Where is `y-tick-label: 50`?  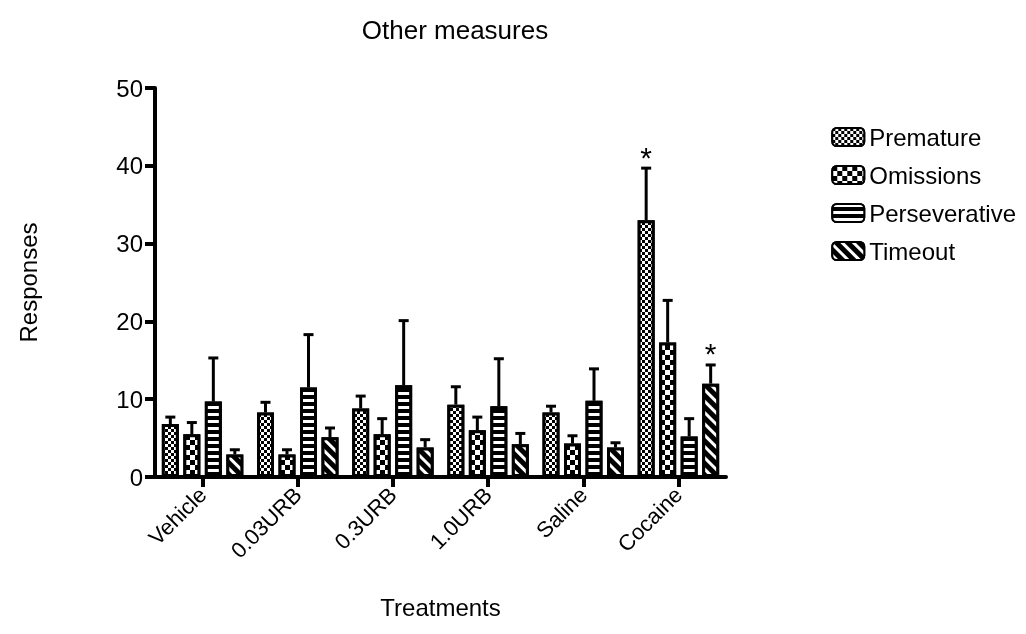 y-tick-label: 50 is located at coordinates (129, 88).